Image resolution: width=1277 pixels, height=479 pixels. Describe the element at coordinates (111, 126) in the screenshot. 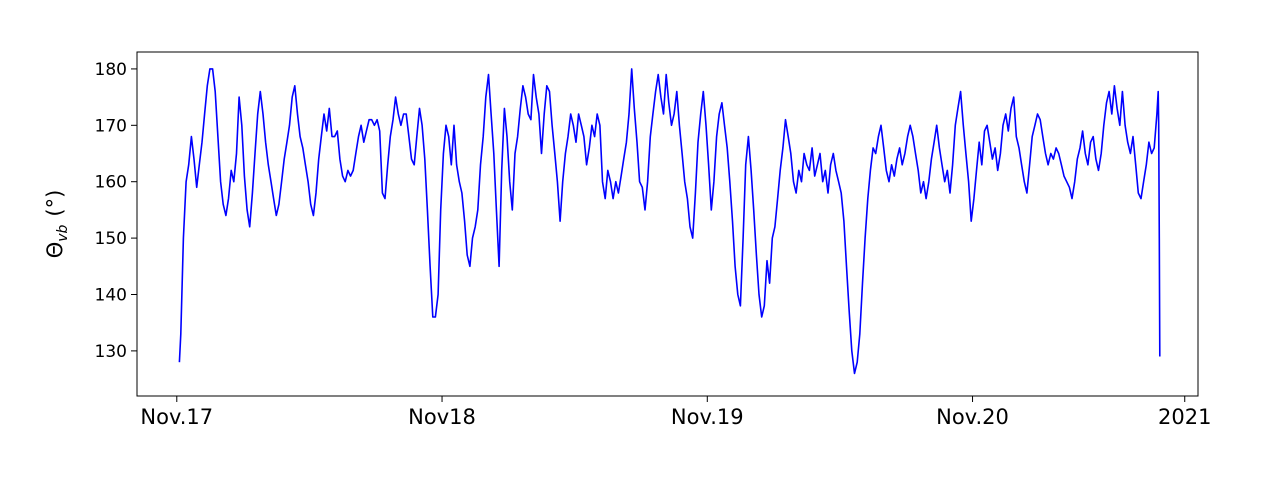

I see `y-tick-label: 170` at that location.